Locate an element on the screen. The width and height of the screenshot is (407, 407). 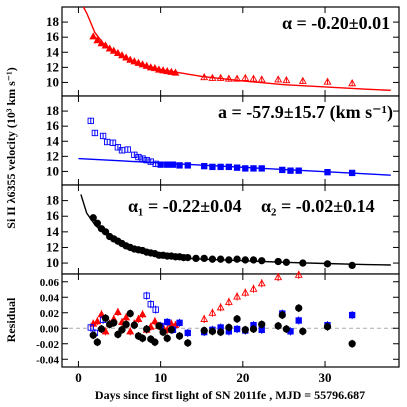
xtick-label: 30 is located at coordinates (325, 377).